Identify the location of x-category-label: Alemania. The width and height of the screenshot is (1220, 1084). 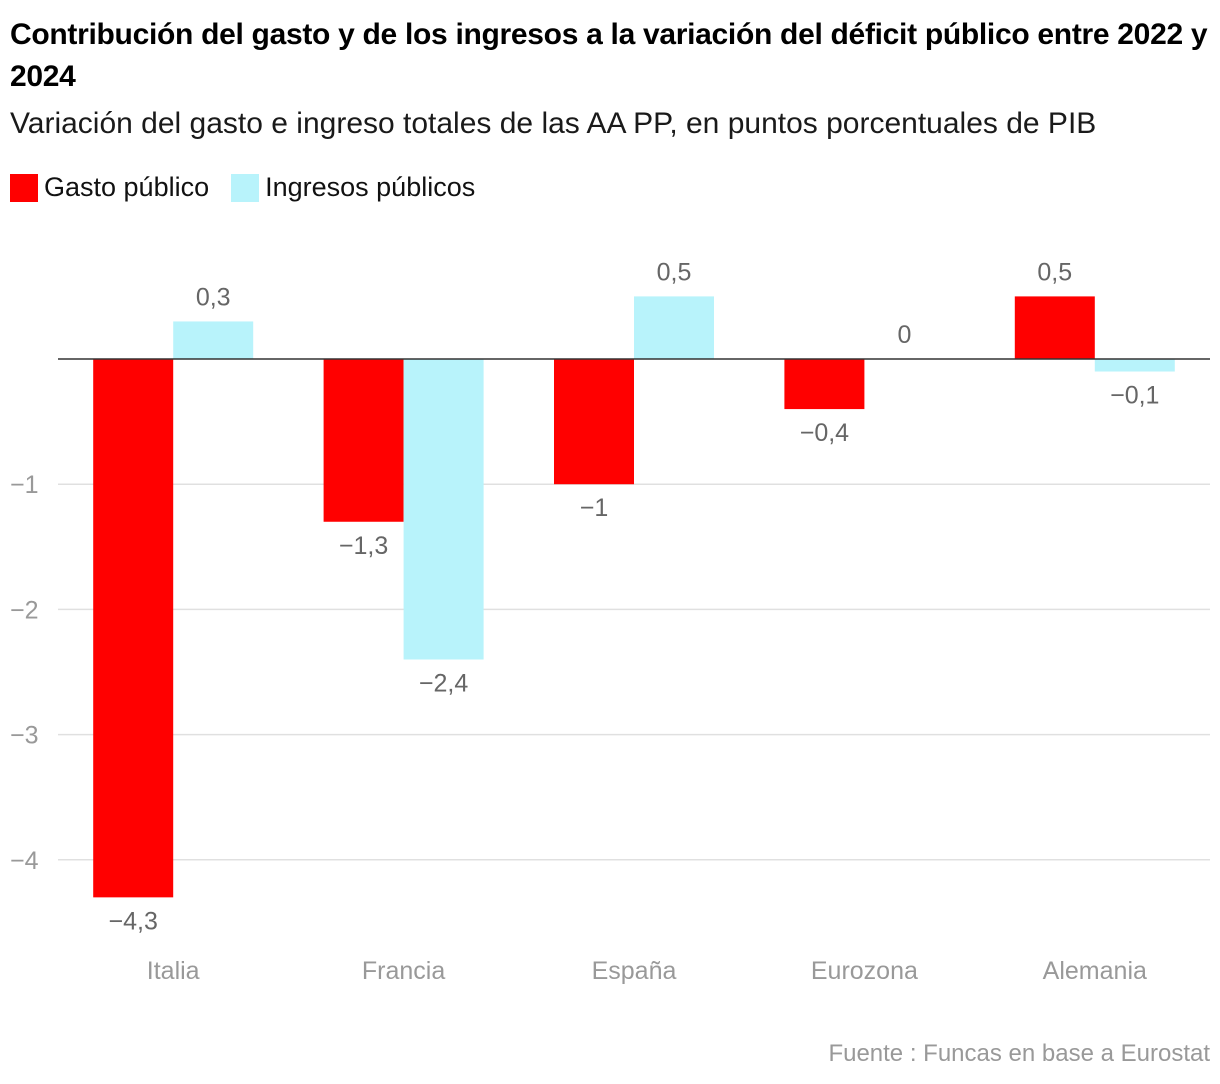
(1095, 971).